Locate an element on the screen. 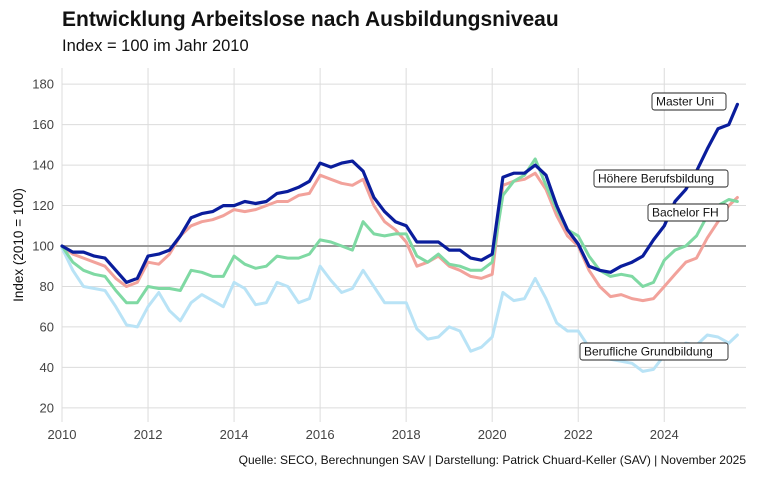  label-berufliche-grundbildung-text: Berufliche Grundbildung is located at coordinates (648, 352).